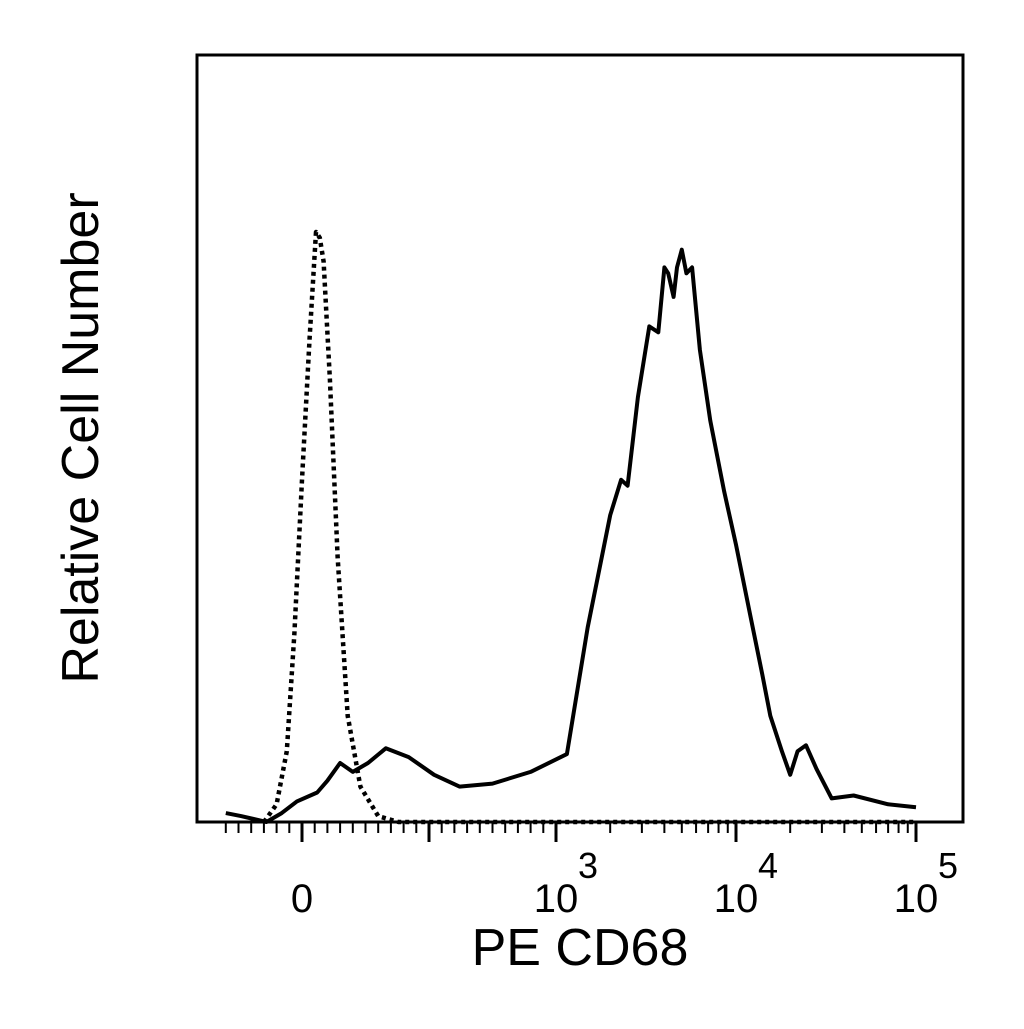 This screenshot has width=1024, height=1029. I want to click on x-tick-label-exp-2: 4, so click(768, 865).